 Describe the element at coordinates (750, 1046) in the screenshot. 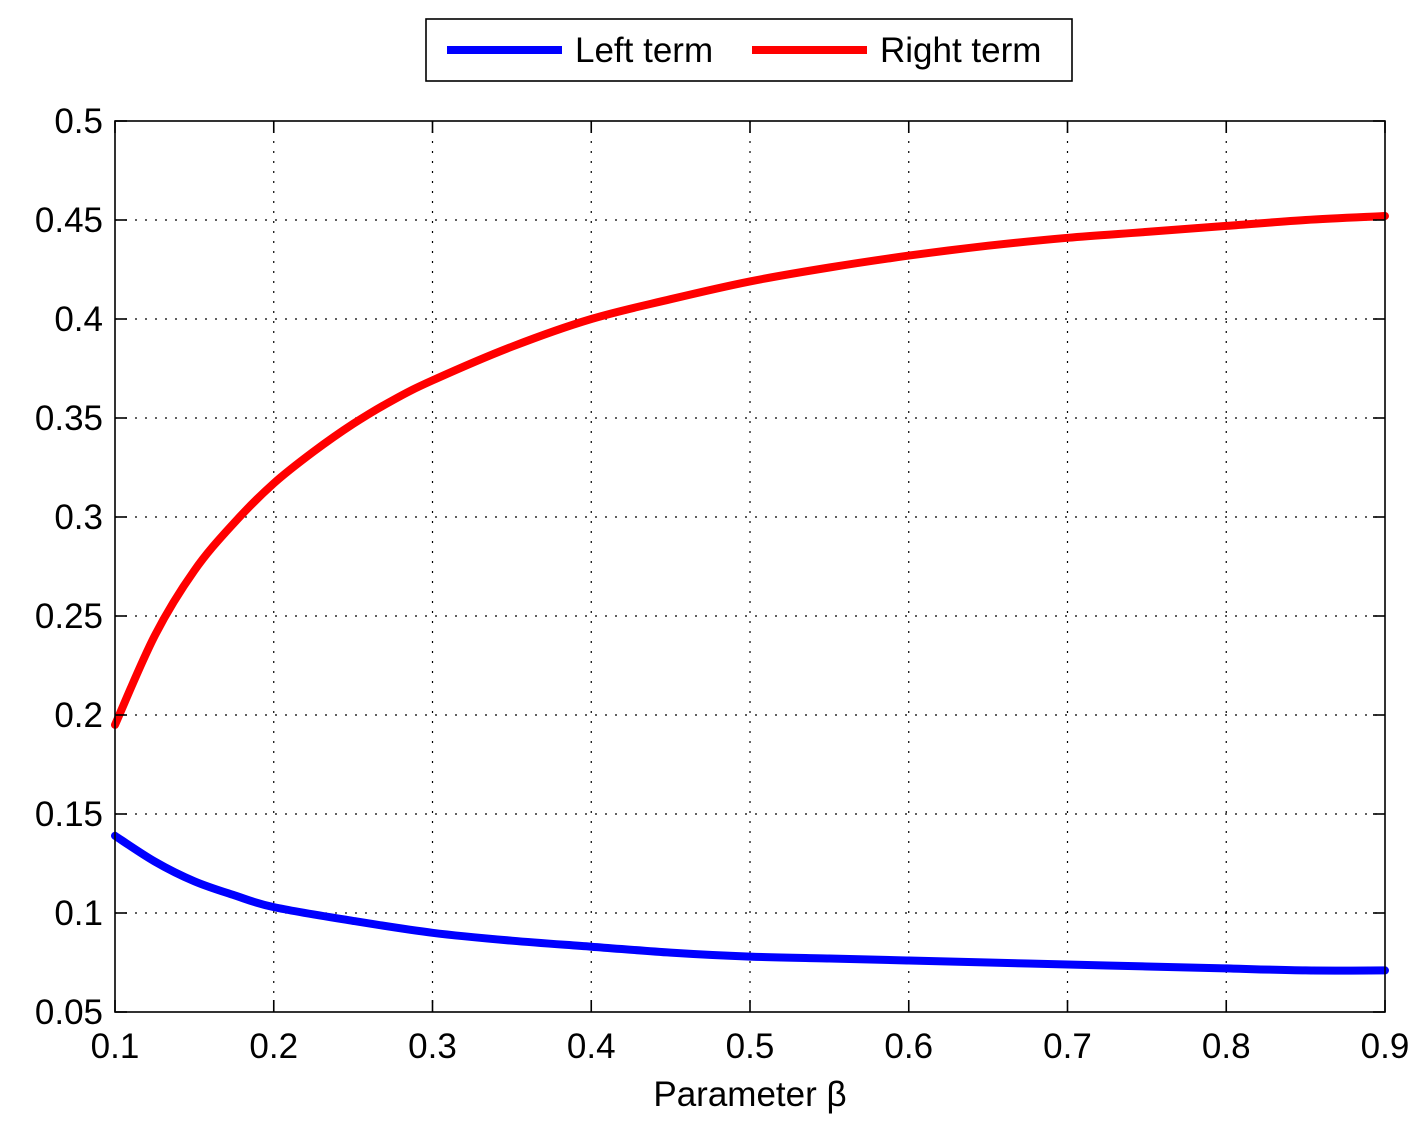

I see `x-tick-label: 0.5` at that location.